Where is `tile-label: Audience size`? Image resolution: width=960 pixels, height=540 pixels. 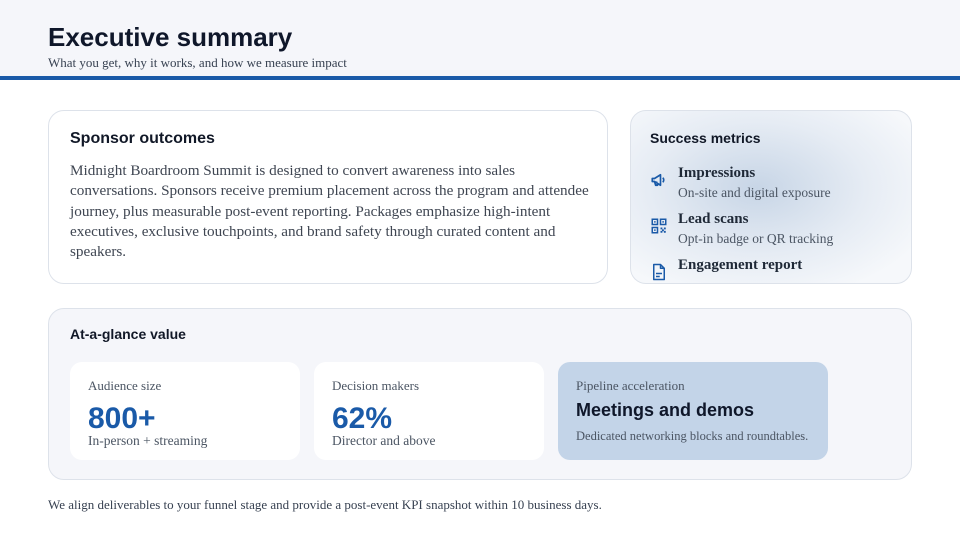 tile-label: Audience size is located at coordinates (125, 385).